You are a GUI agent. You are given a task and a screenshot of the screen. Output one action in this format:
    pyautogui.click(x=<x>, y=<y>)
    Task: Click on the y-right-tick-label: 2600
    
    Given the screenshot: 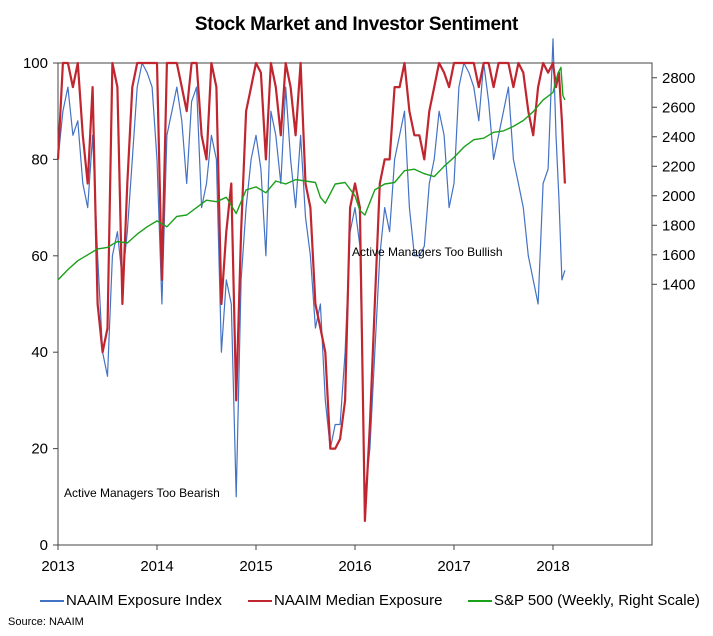 What is the action you would take?
    pyautogui.click(x=678, y=107)
    